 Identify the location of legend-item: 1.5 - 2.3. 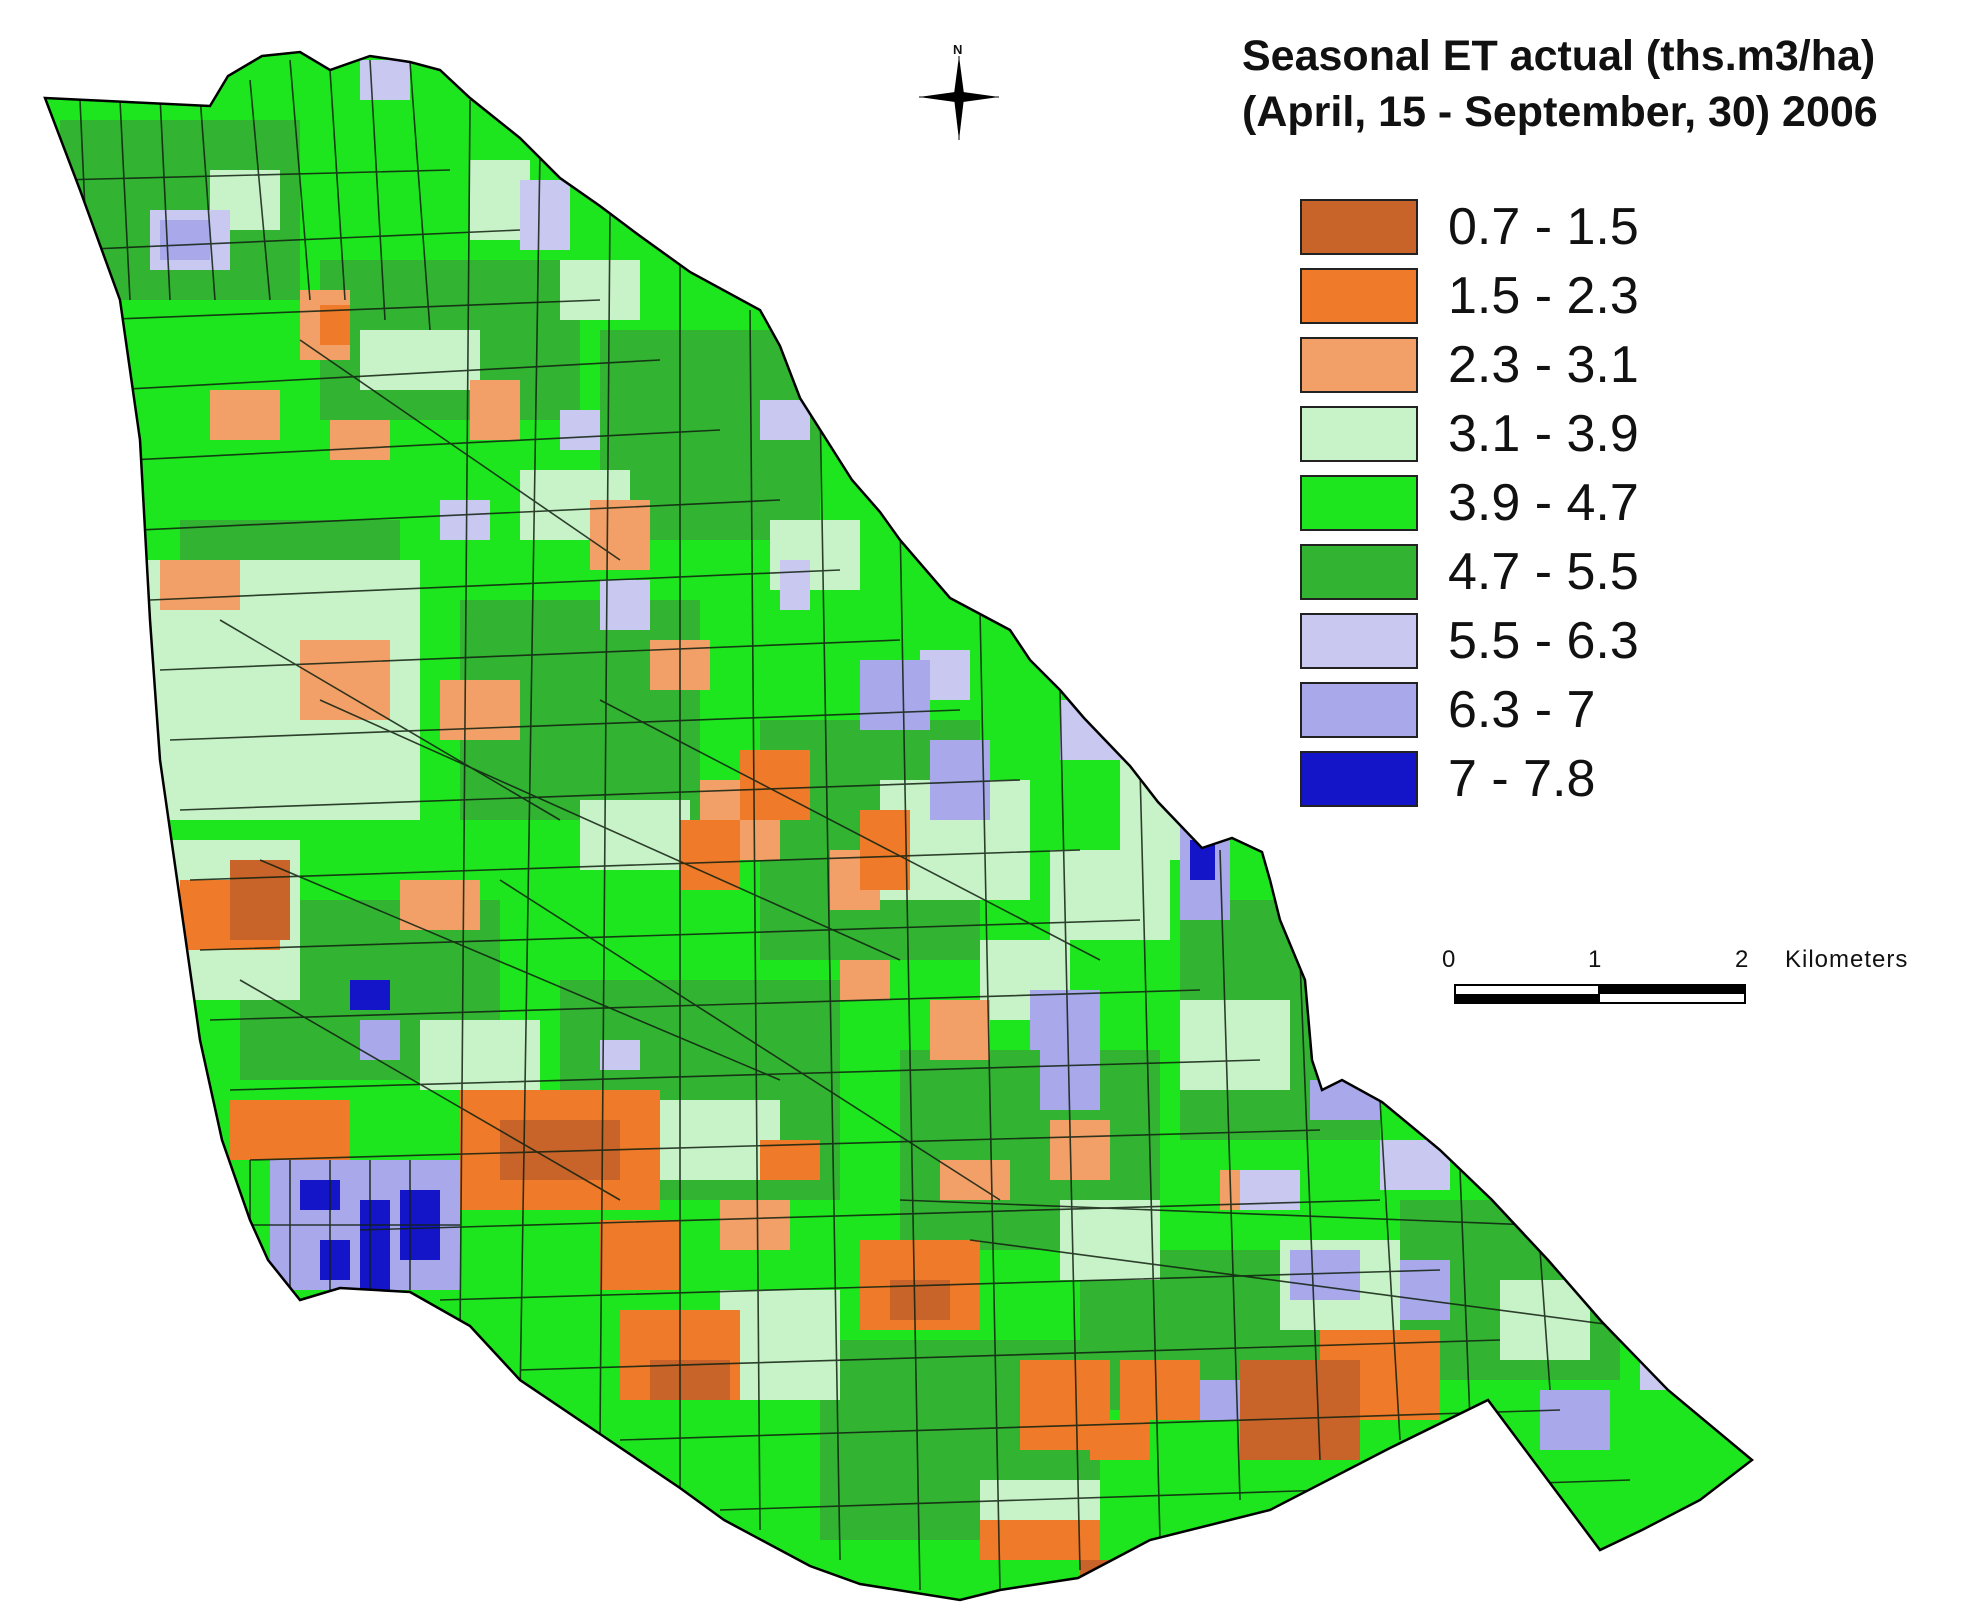
(1469, 295).